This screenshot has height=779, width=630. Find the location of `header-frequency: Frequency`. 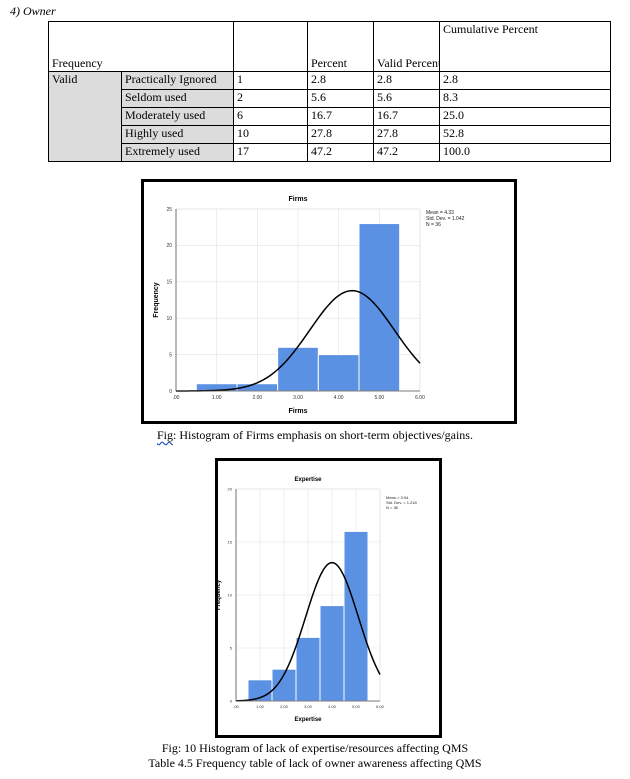

header-frequency: Frequency is located at coordinates (141, 46).